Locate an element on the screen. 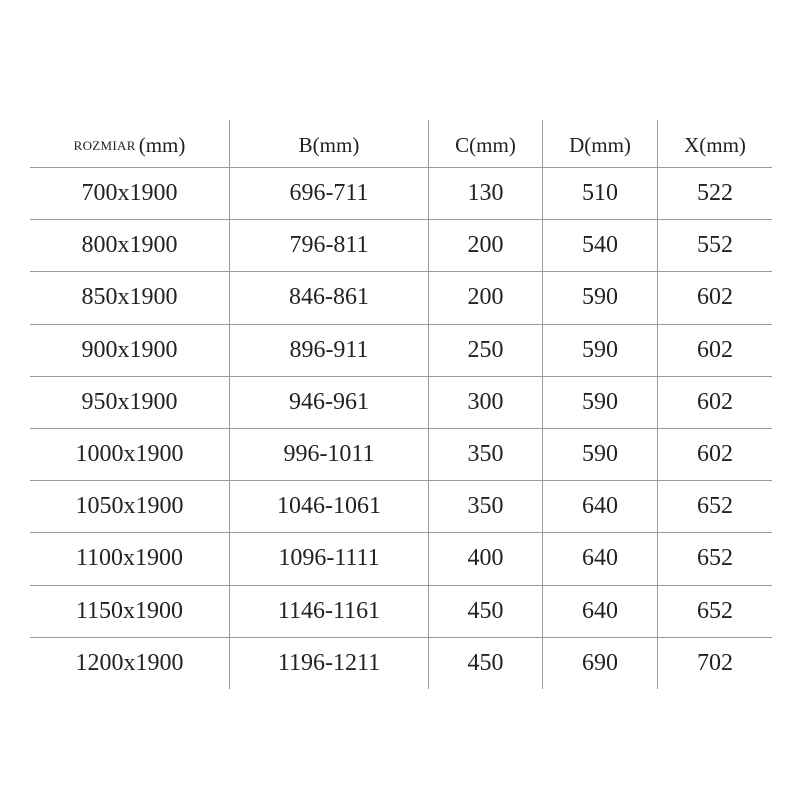 The width and height of the screenshot is (800, 800). table-row: 1100x1900 1096-1111 400 640 652 is located at coordinates (401, 558).